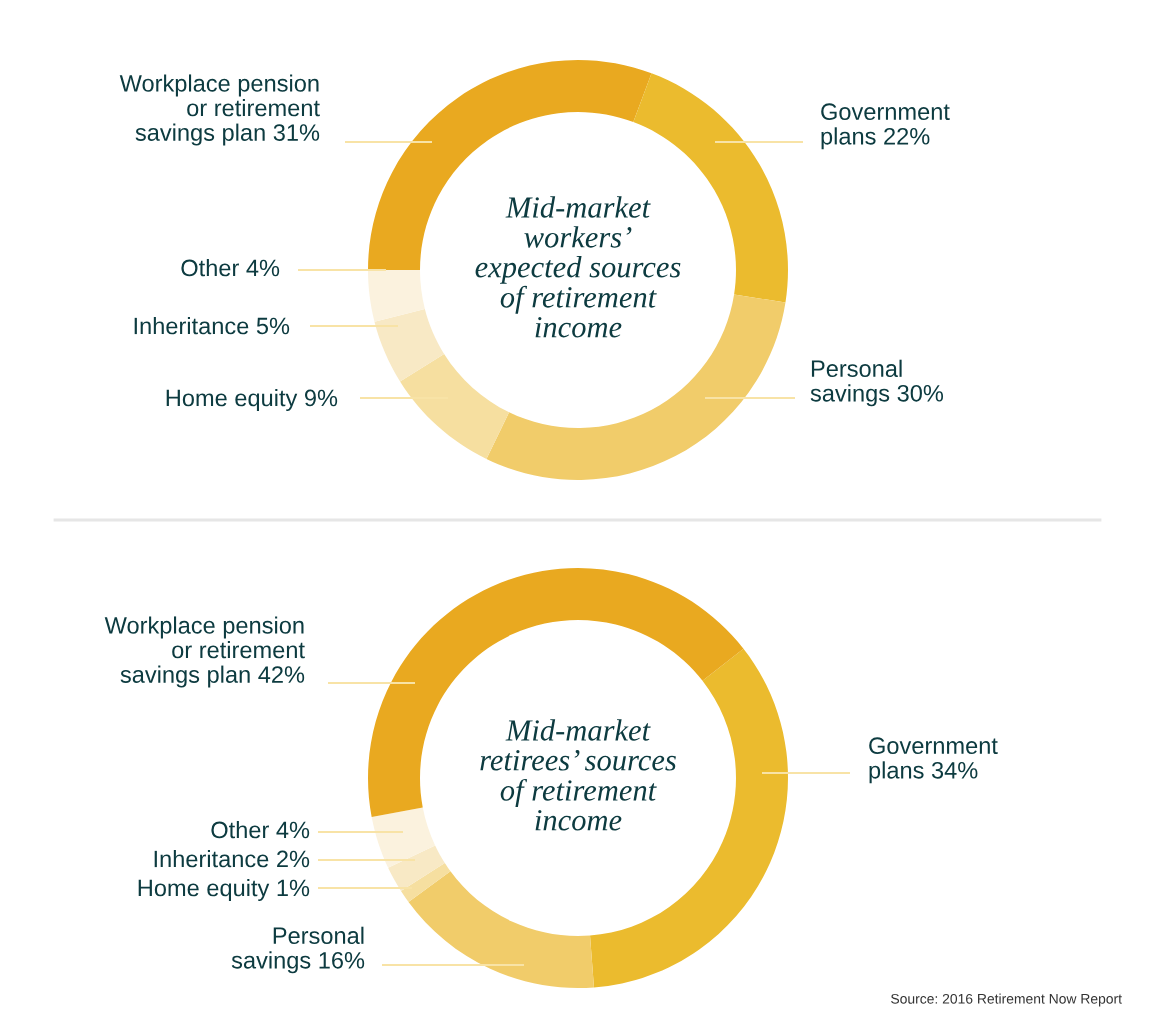 The height and width of the screenshot is (1035, 1151). I want to click on slice-label: Home equity 9%, so click(252, 399).